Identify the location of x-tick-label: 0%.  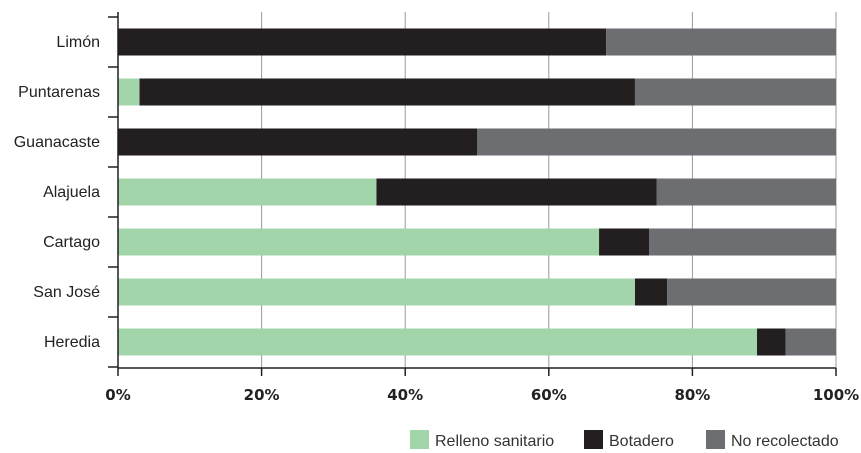
(117, 395).